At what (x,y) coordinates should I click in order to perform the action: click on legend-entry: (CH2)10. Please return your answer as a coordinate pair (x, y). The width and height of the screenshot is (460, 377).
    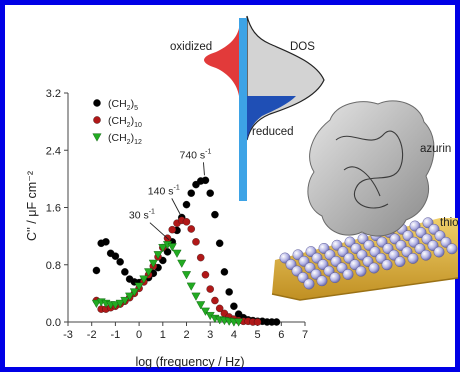
    Looking at the image, I should click on (125, 122).